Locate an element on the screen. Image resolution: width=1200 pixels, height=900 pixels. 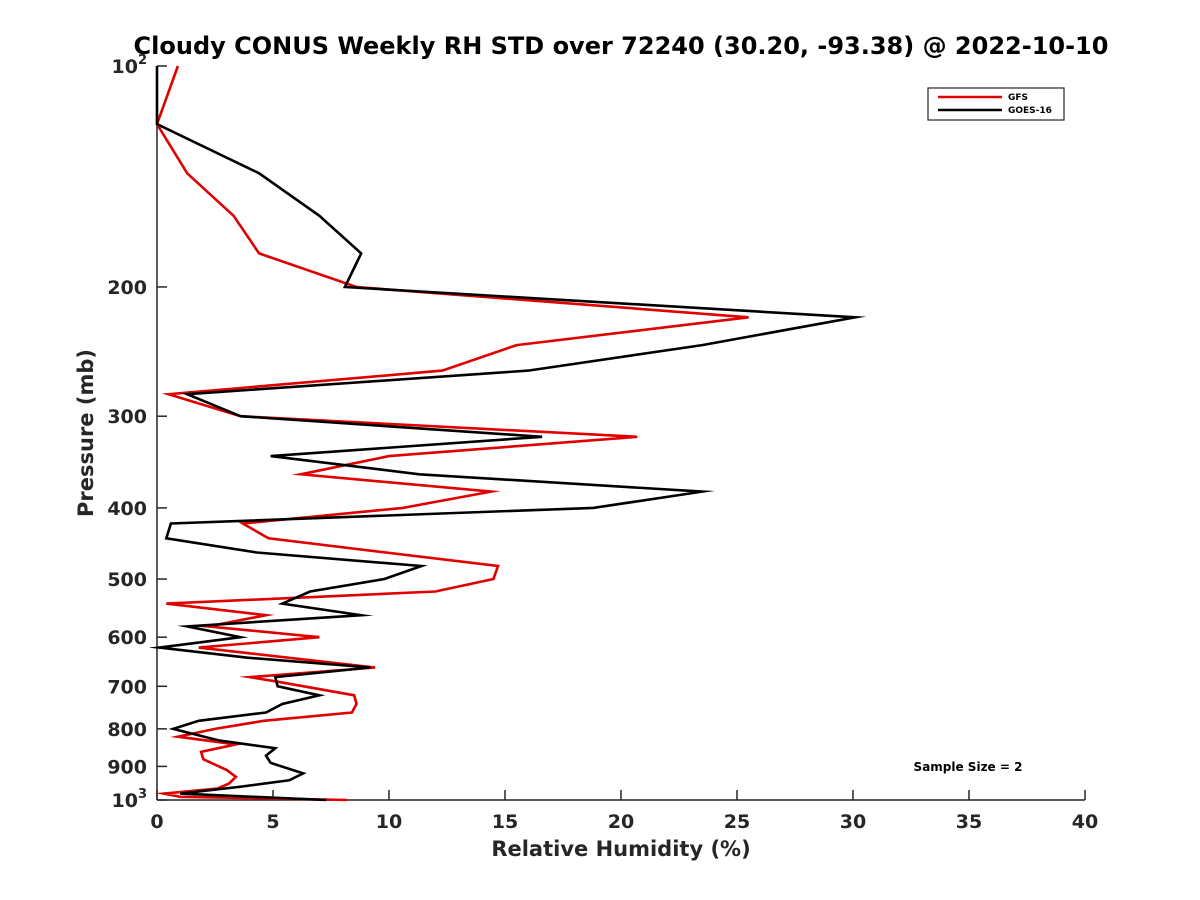
x-axis-label: Relative Humidity (%) is located at coordinates (620, 849).